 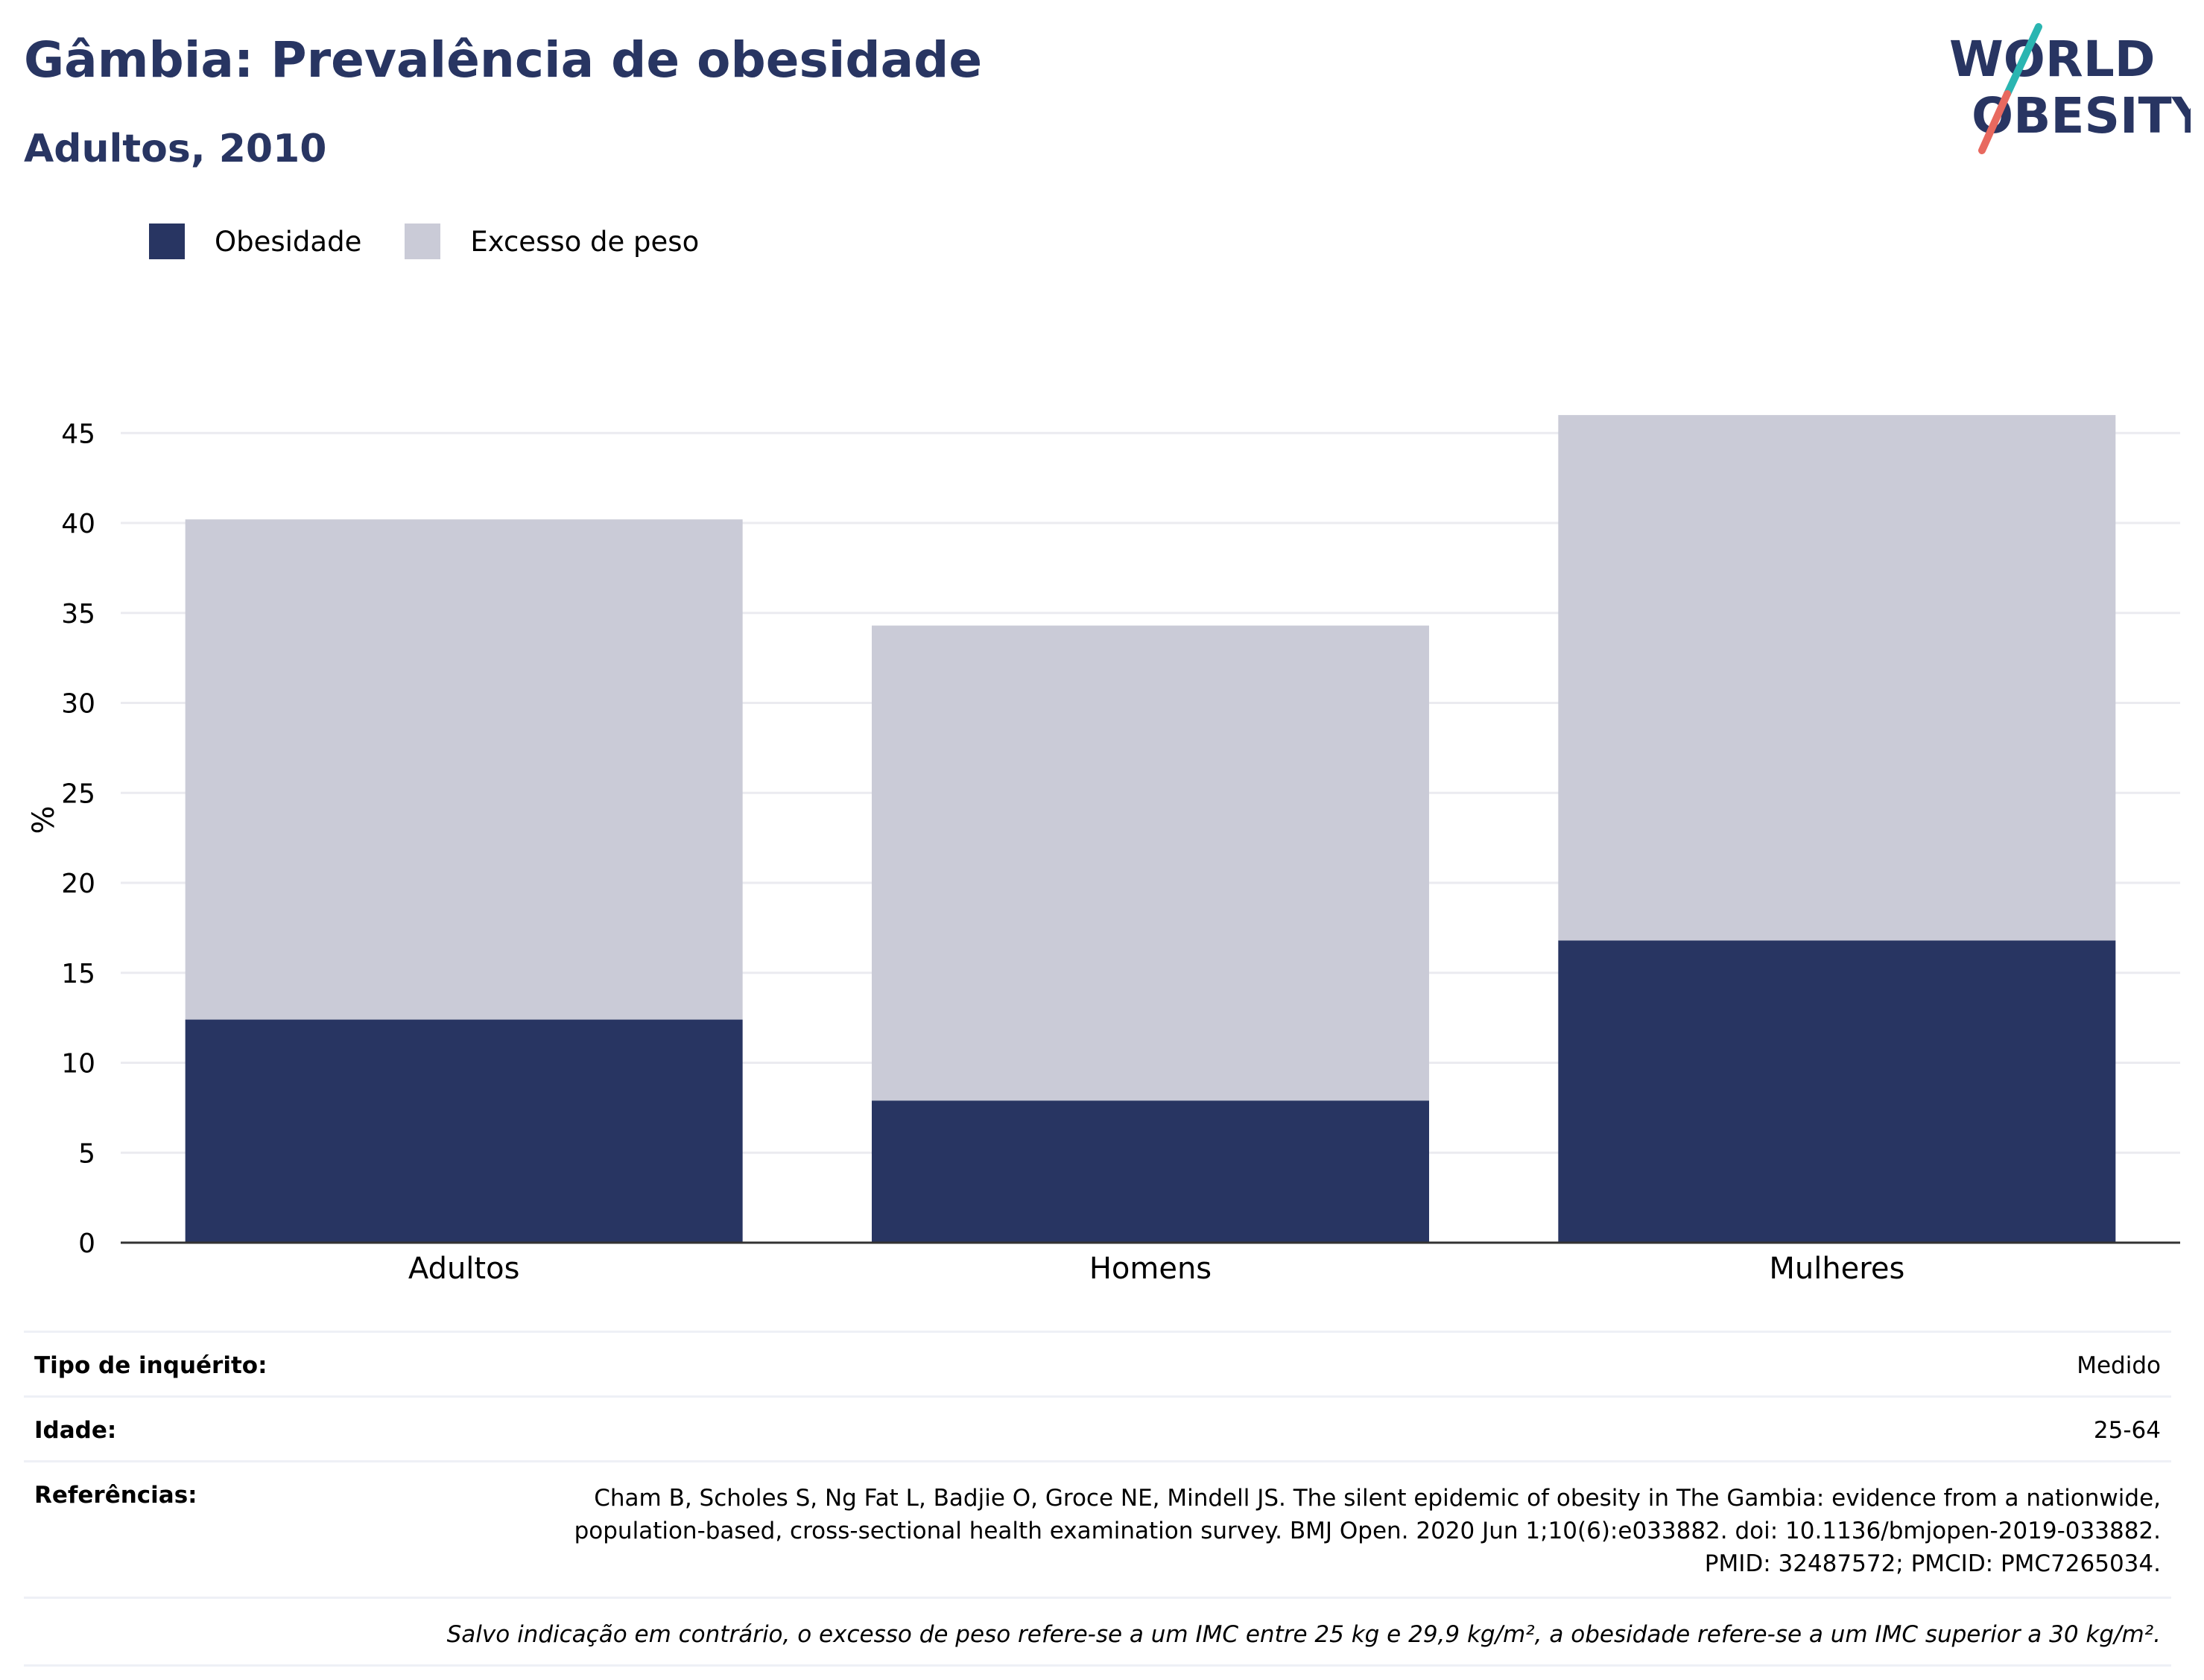 What do you see at coordinates (503, 60) in the screenshot?
I see `chart-title: Gâmbia: Prevalência de obesidade` at bounding box center [503, 60].